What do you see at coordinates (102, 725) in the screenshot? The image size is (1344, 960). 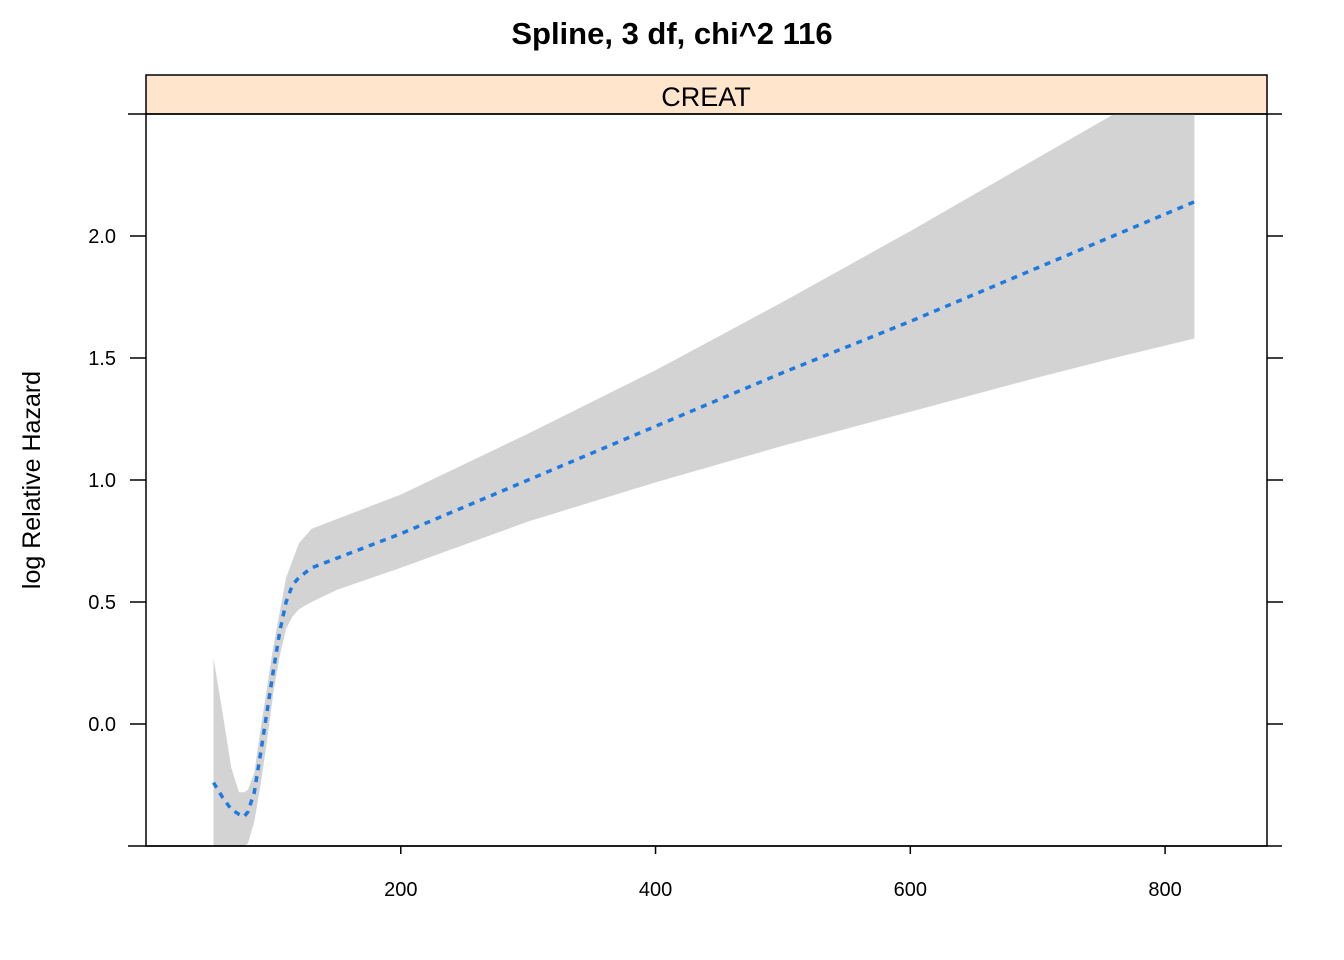 I see `y-tick-label: 0.0` at bounding box center [102, 725].